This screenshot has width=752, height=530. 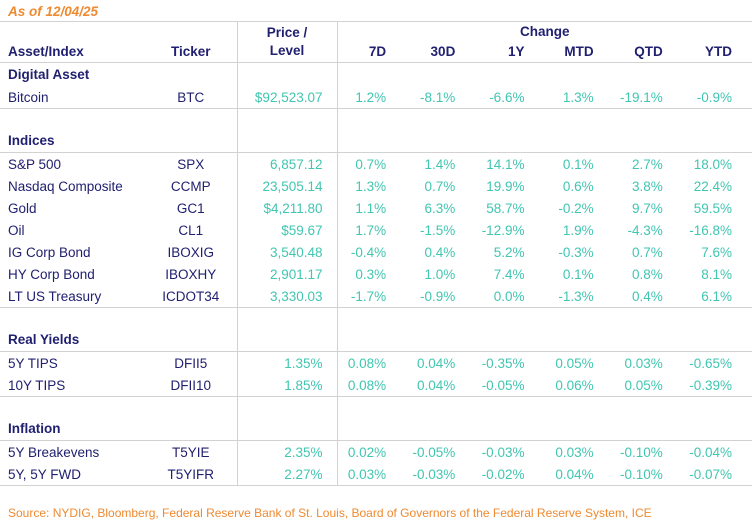 I want to click on change-7d: -1.7%, so click(x=372, y=296).